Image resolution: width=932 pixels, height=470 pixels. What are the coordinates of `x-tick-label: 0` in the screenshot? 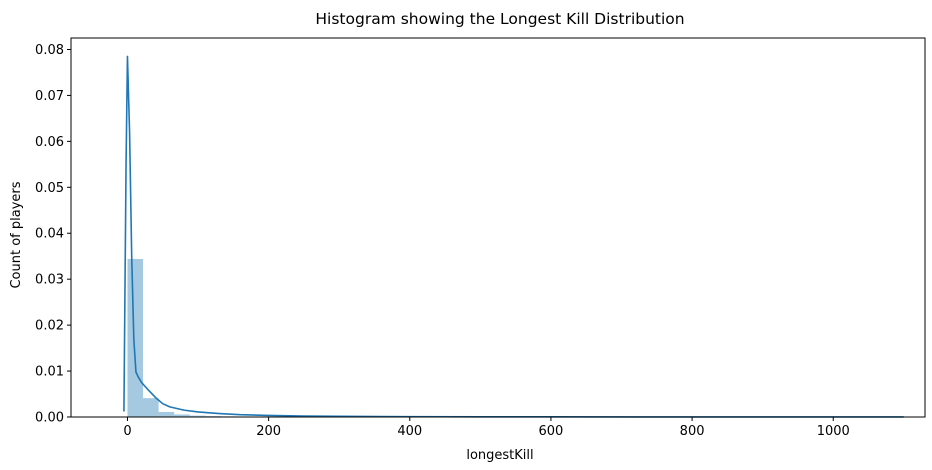 It's located at (127, 431).